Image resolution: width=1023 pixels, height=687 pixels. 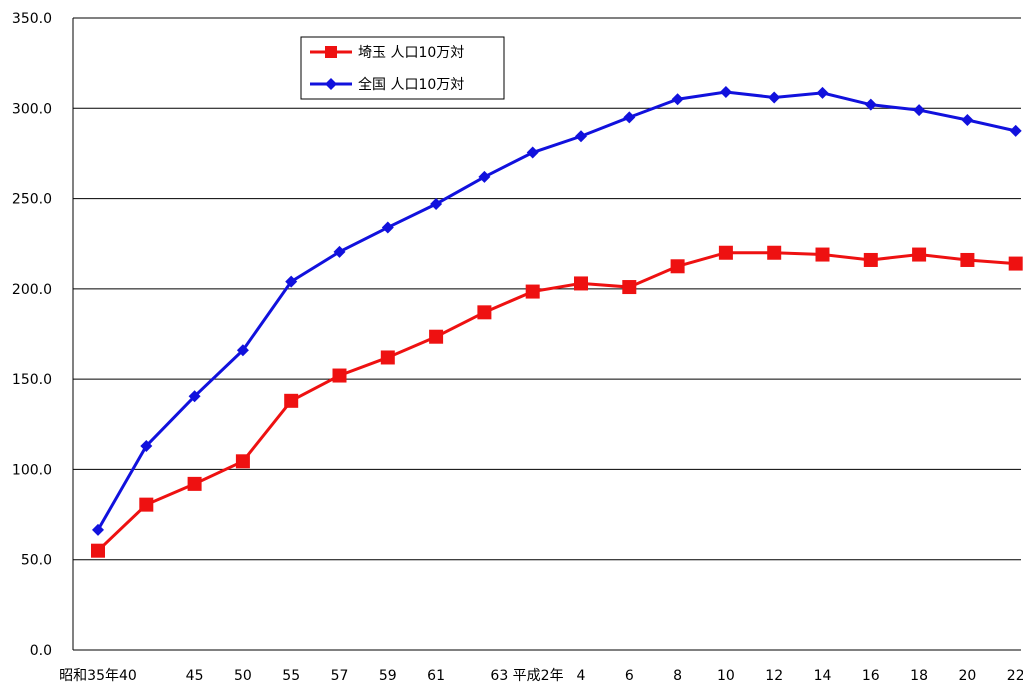 I want to click on legend-box, so click(x=402, y=68).